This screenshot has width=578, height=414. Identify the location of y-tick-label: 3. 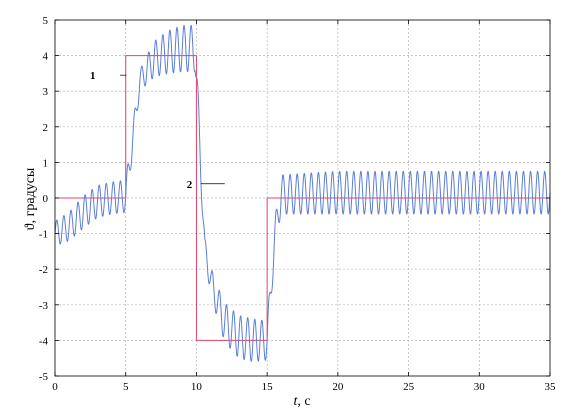
(46, 92).